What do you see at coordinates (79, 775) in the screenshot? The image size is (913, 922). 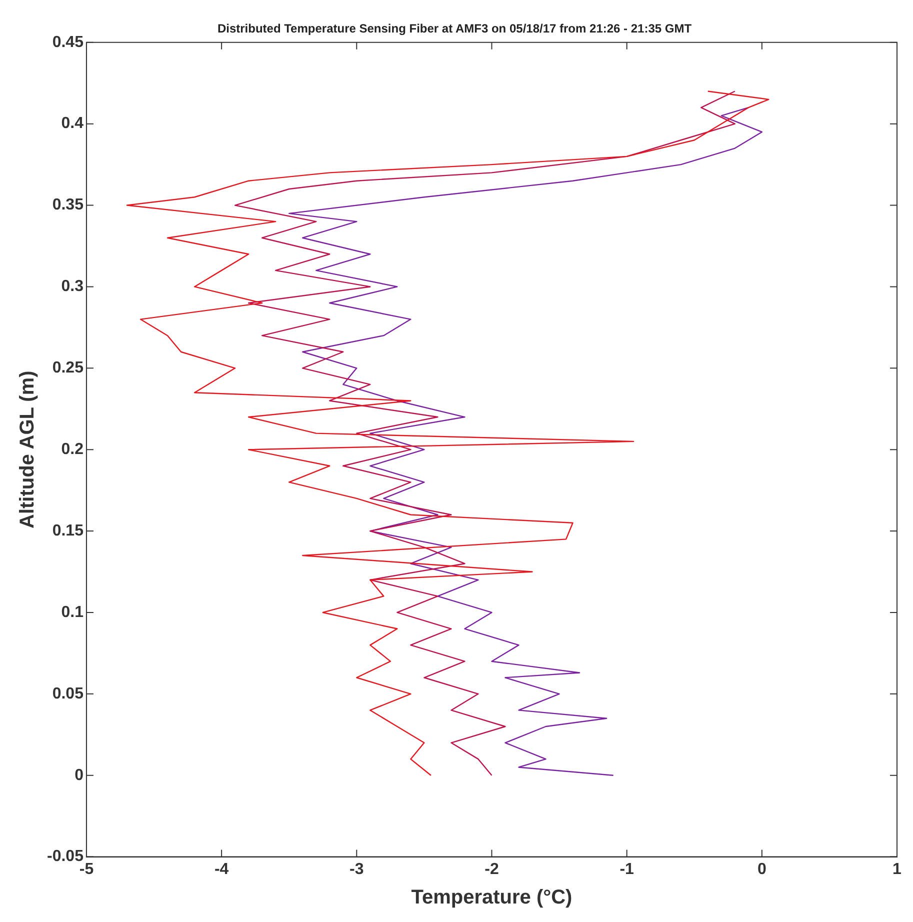 I see `y-tick-label: 0` at bounding box center [79, 775].